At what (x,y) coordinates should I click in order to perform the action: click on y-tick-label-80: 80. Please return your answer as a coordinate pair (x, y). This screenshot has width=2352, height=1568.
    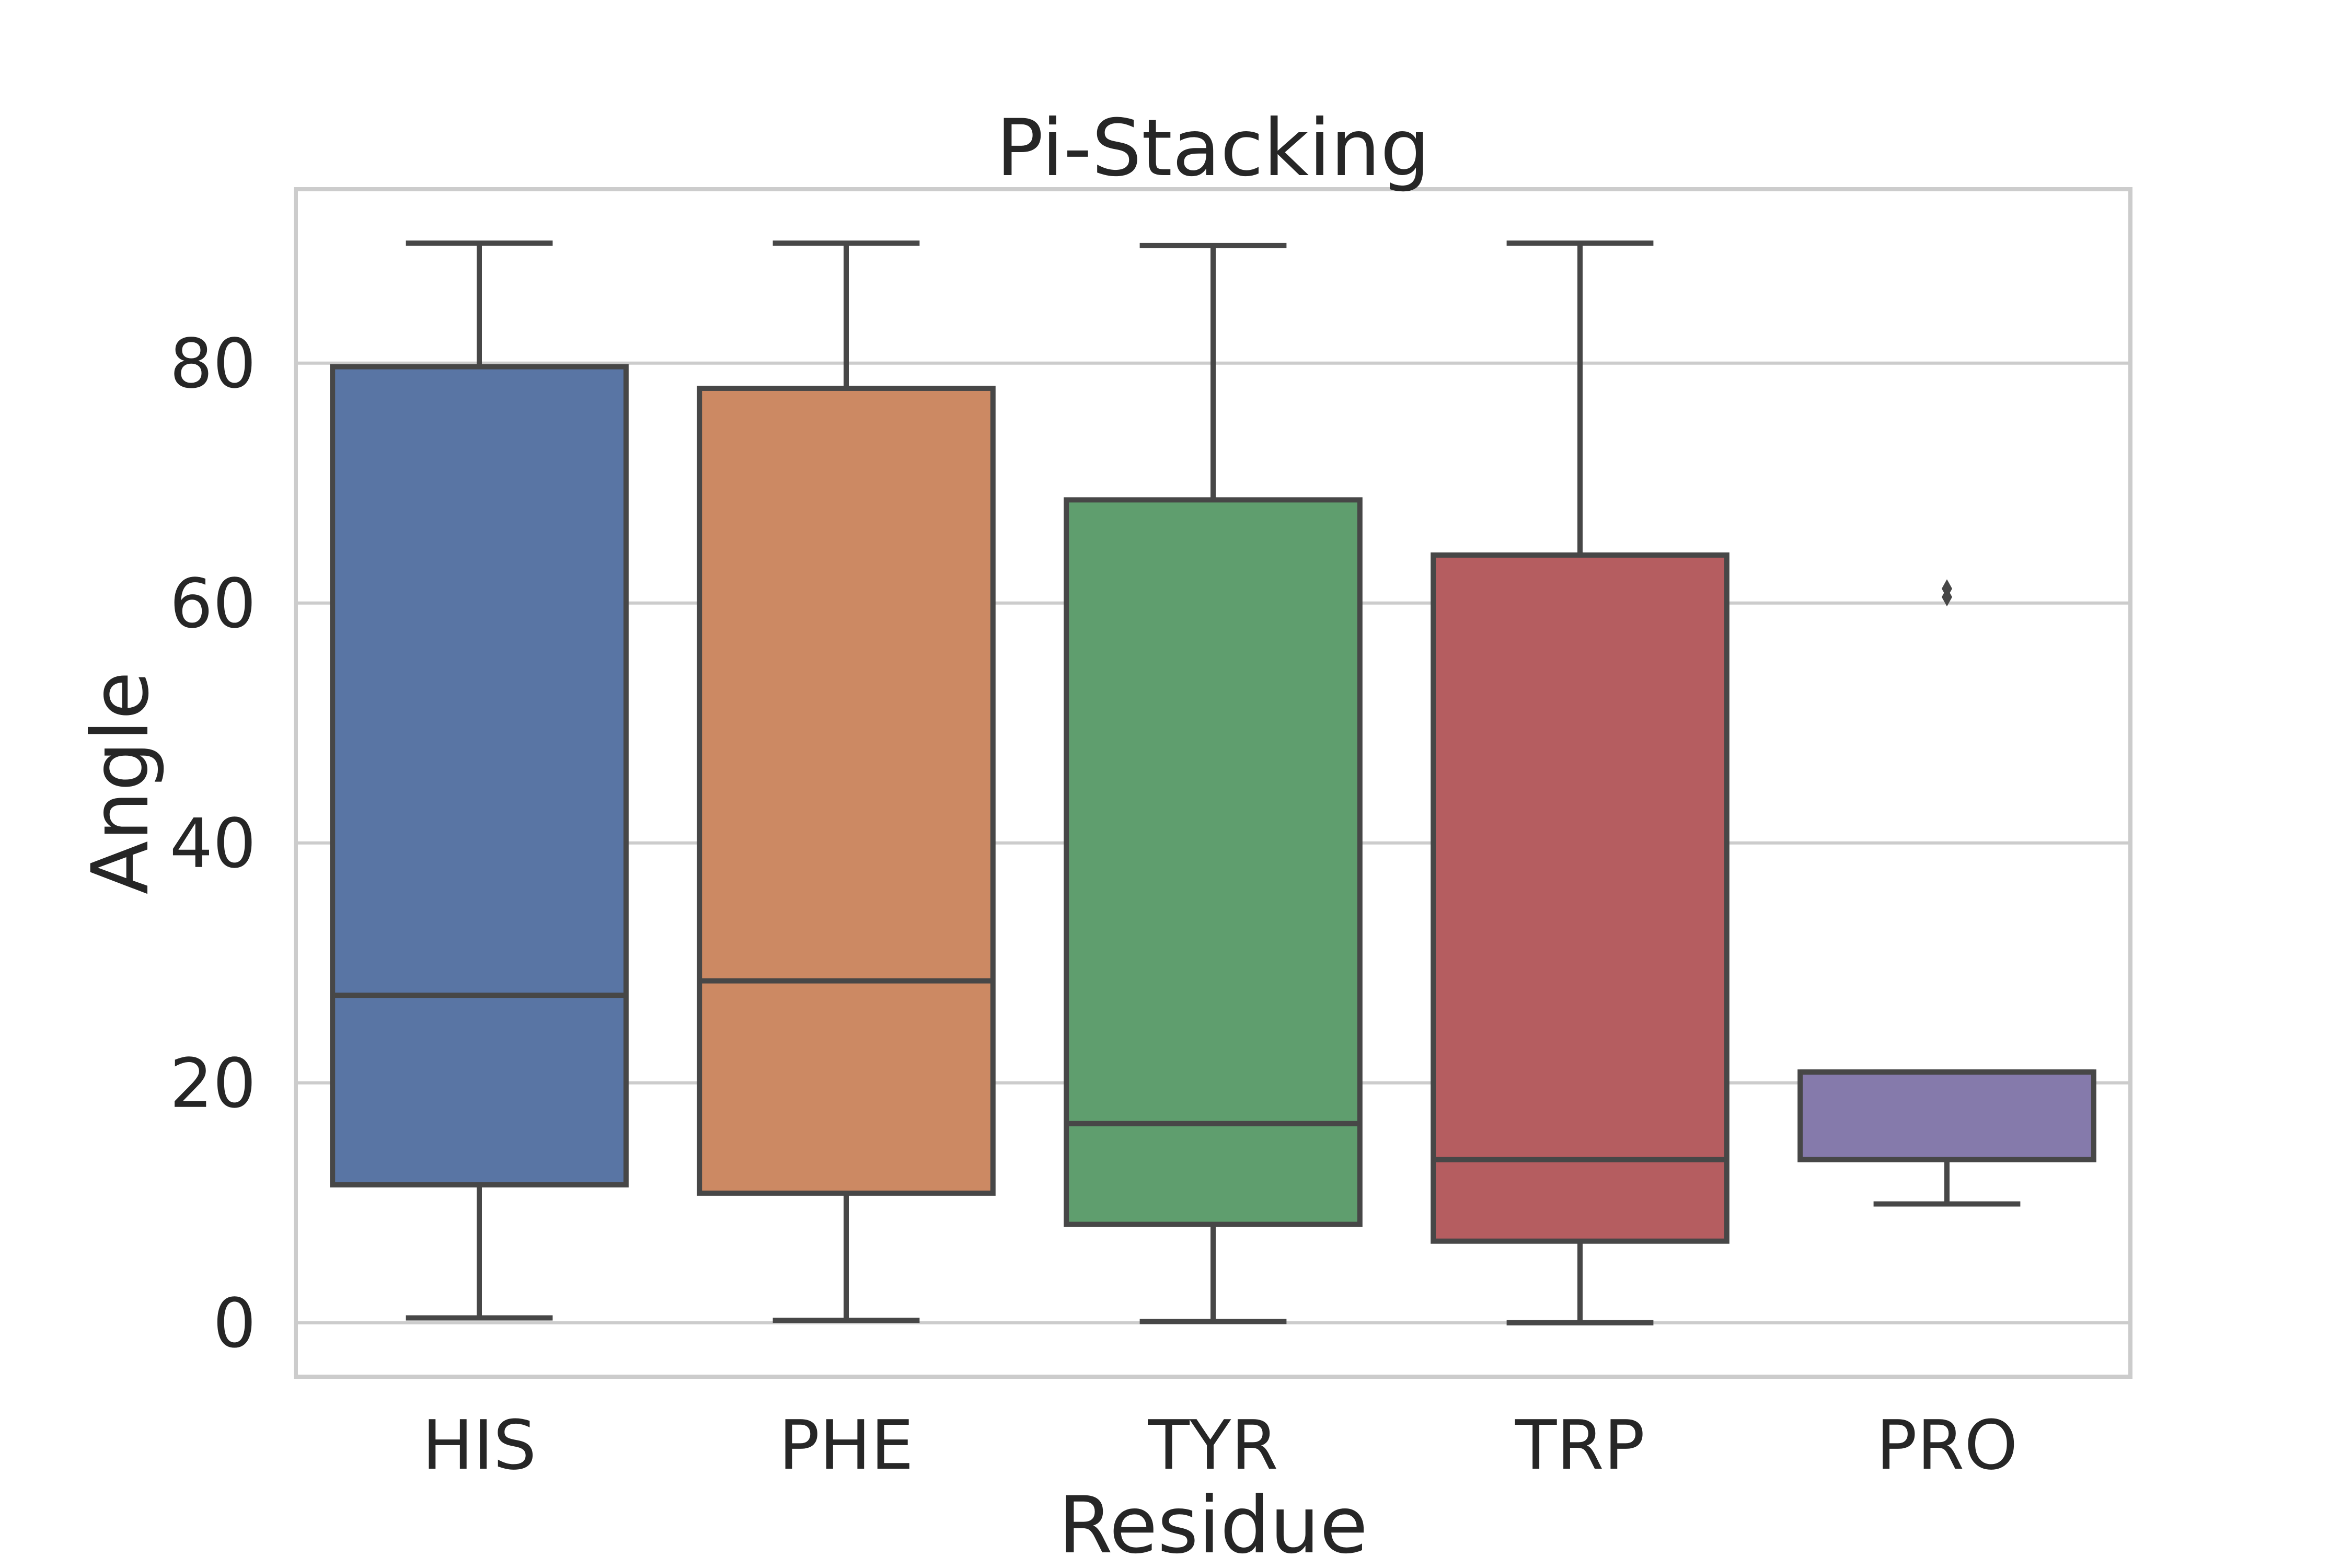
    Looking at the image, I should click on (213, 363).